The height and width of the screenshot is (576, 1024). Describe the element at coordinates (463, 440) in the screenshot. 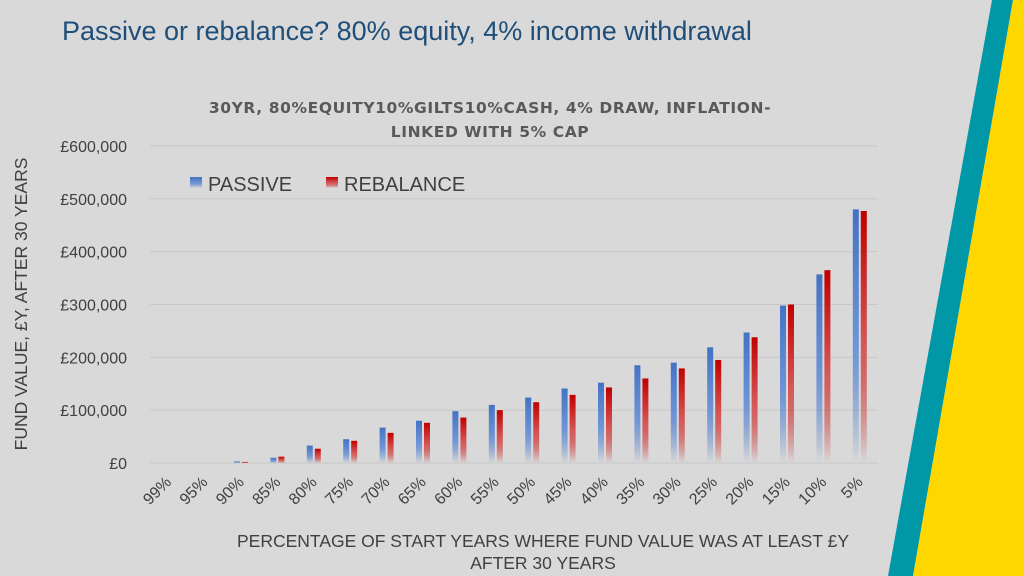

I see `bar-rebalance-60pct` at that location.